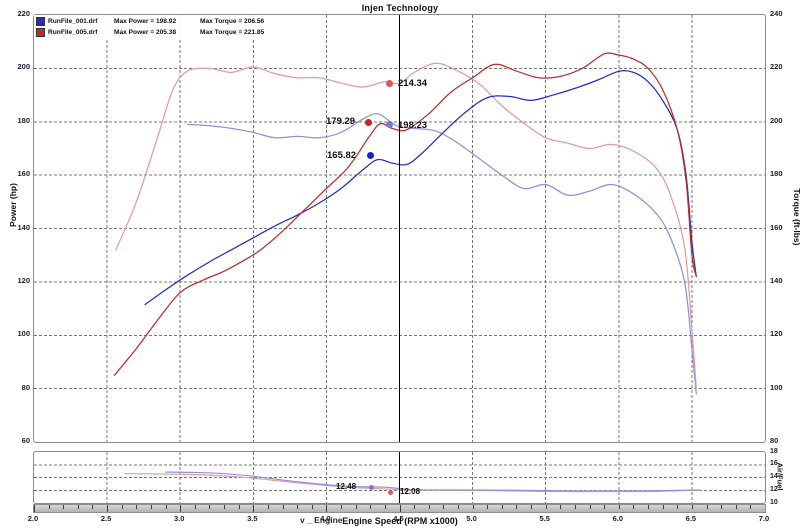 This screenshot has width=800, height=530. What do you see at coordinates (321, 520) in the screenshot?
I see `x-axis-overlay-artifact: v _ Engine` at bounding box center [321, 520].